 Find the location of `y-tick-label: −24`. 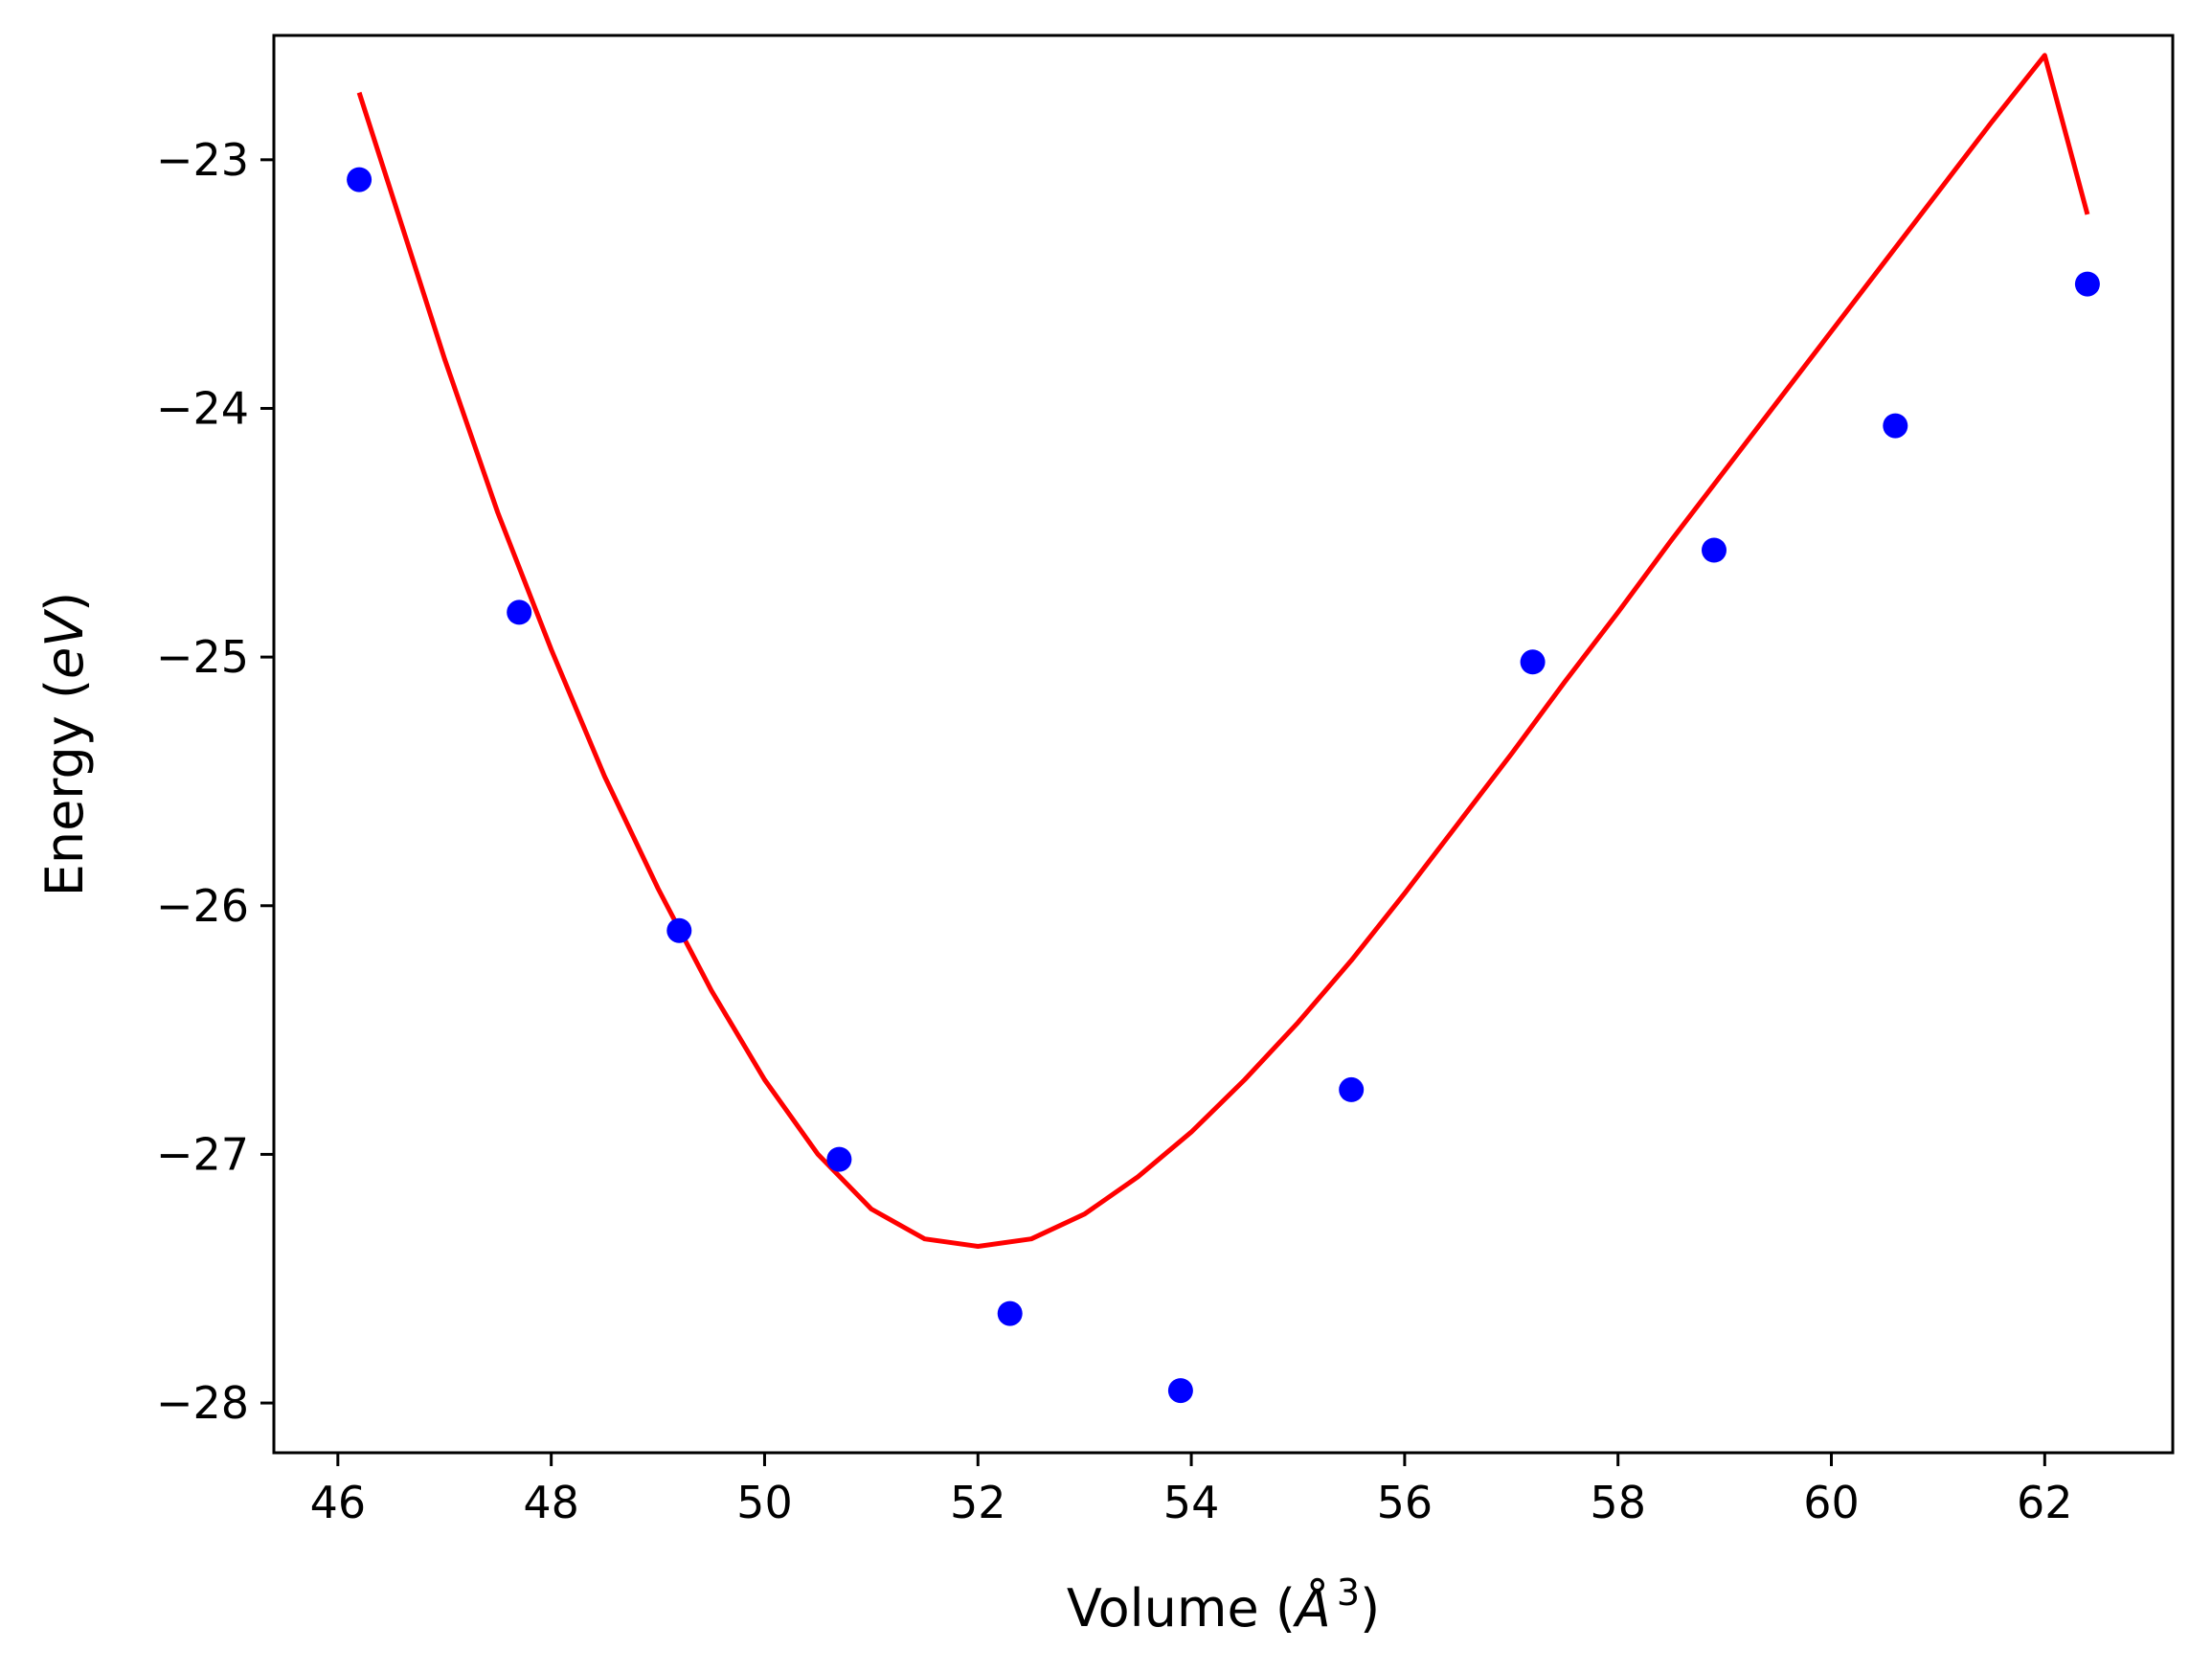

y-tick-label: −24 is located at coordinates (202, 408).